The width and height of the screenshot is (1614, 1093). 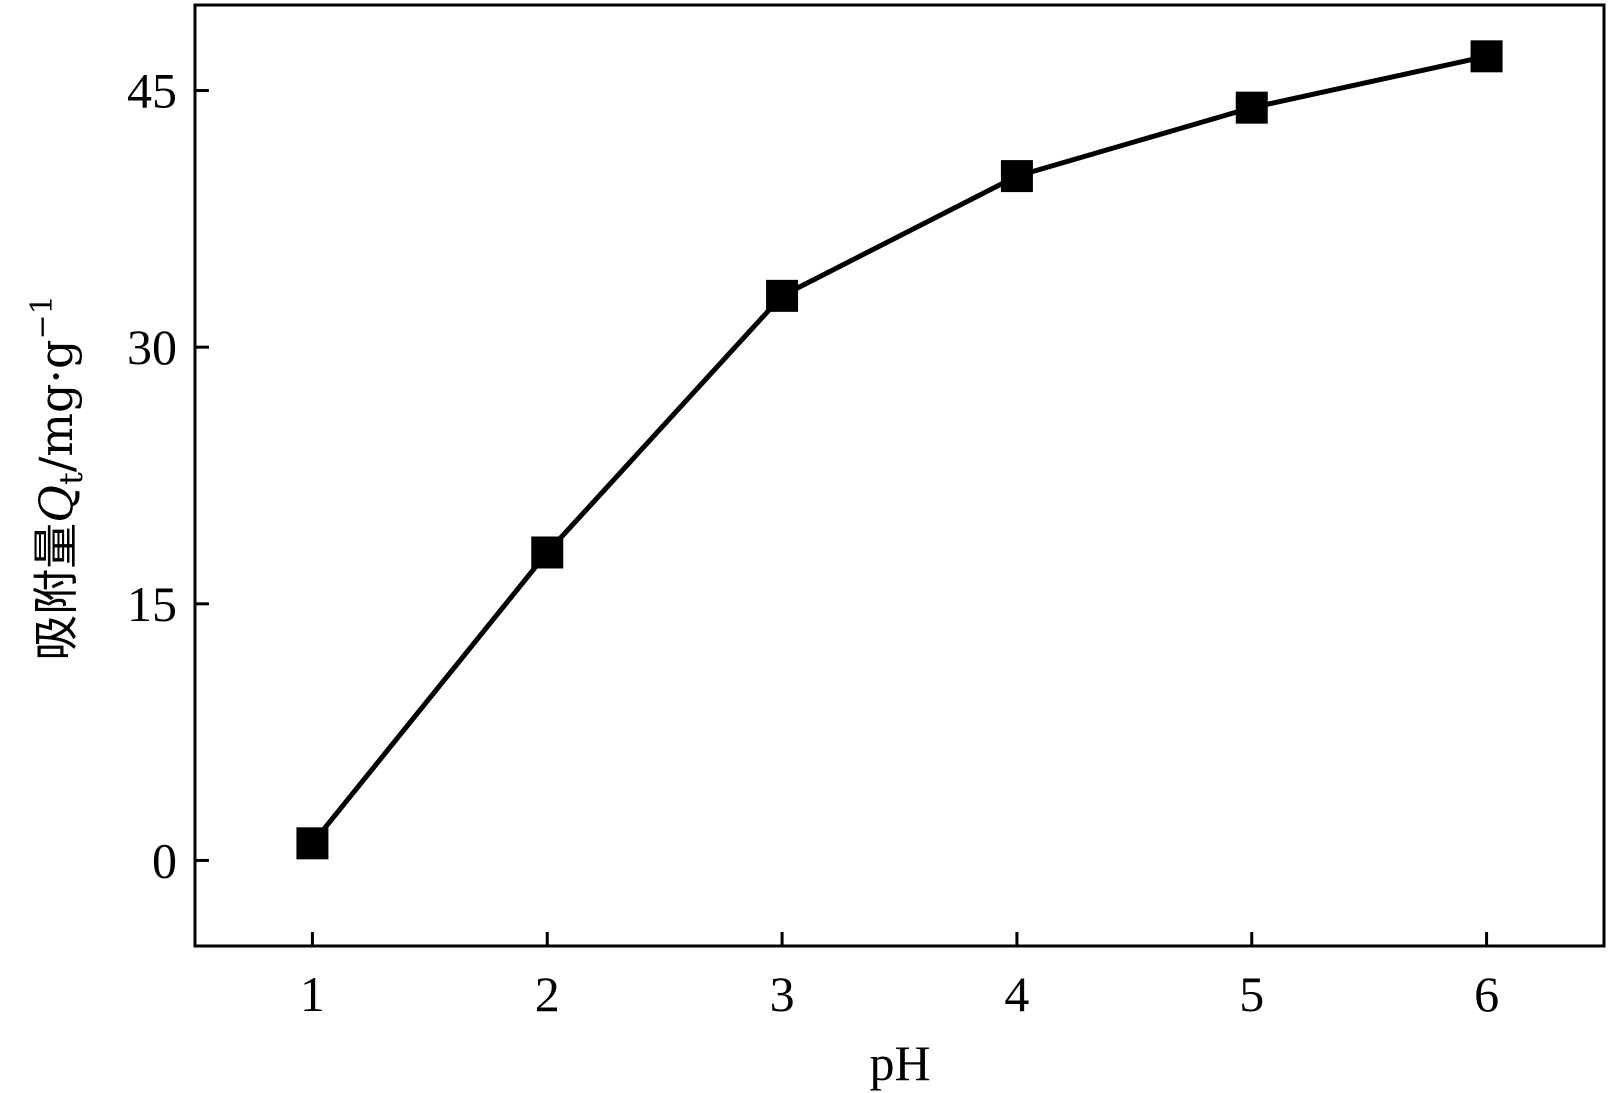 I want to click on y-axis-label-superscript: −1, so click(x=42, y=317).